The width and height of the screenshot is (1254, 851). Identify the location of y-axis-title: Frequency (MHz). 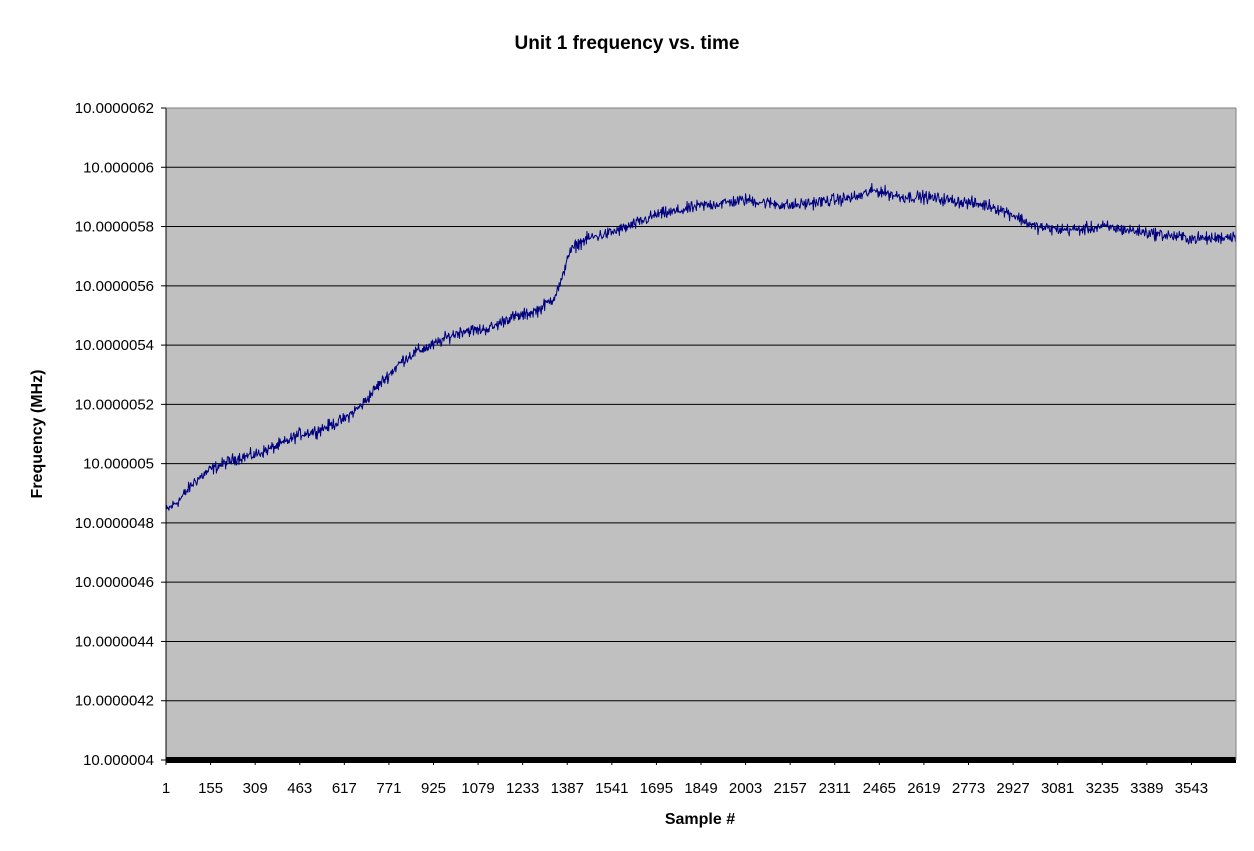
(37, 434).